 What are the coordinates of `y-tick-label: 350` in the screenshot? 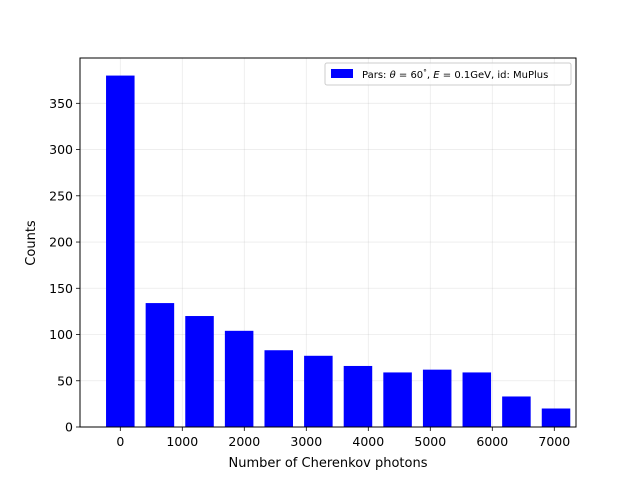 It's located at (61, 103).